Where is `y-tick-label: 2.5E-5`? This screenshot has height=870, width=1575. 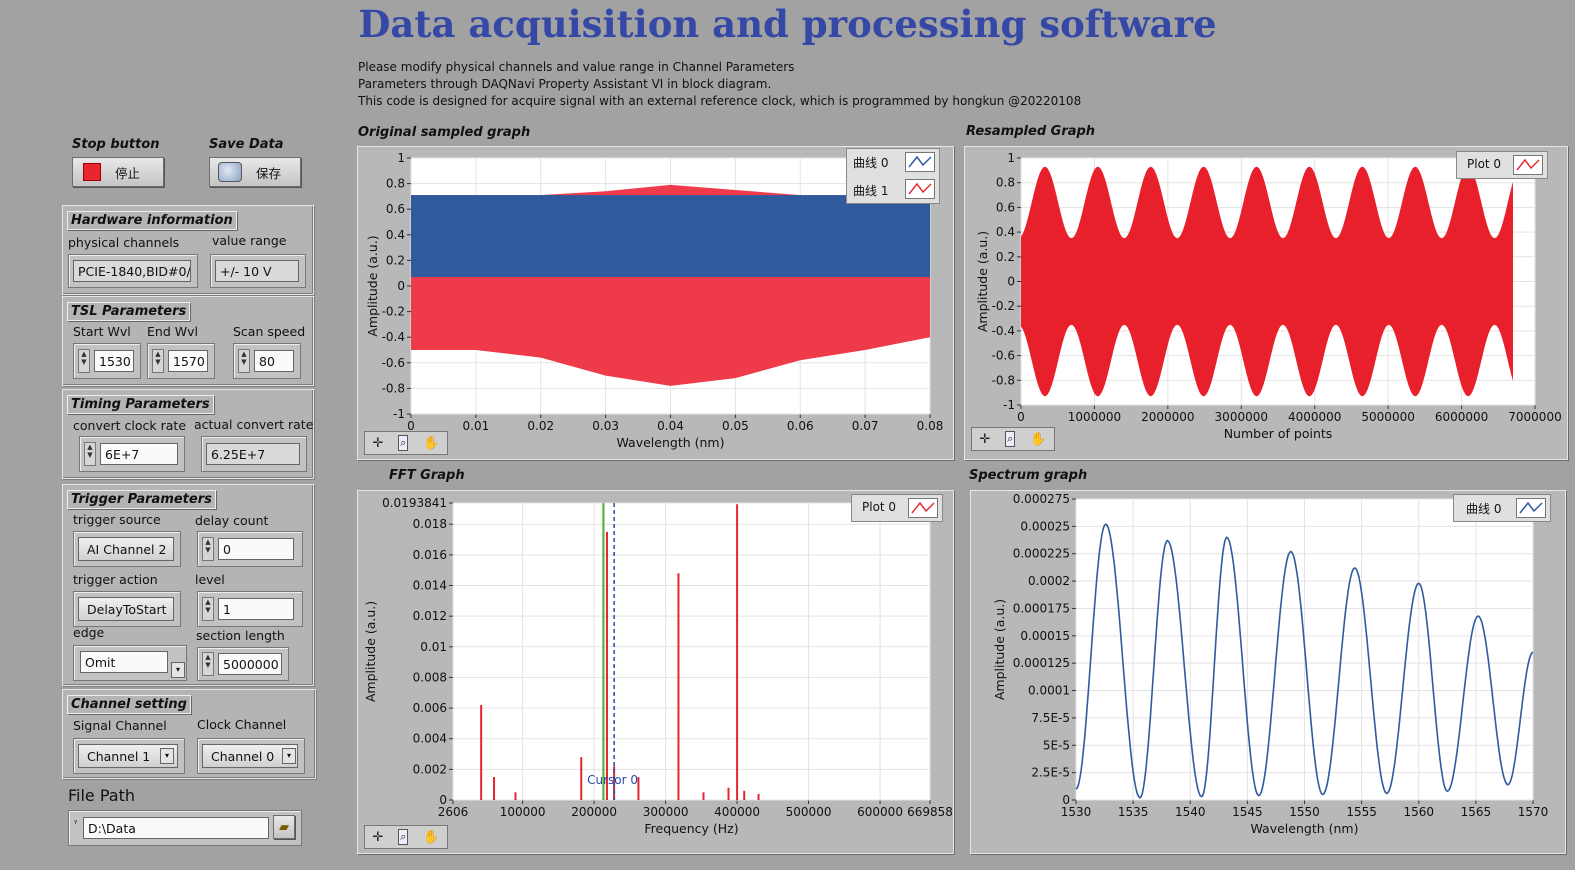
y-tick-label: 2.5E-5 is located at coordinates (1050, 773).